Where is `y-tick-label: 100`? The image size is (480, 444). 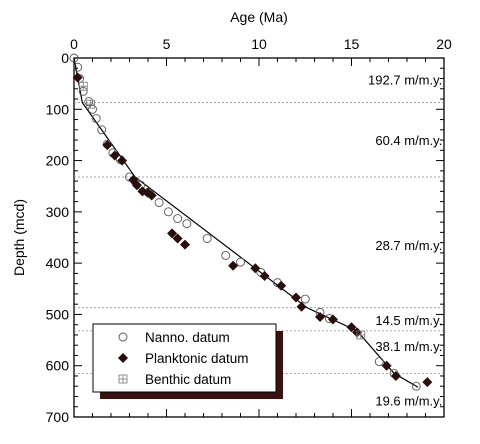
y-tick-label: 100 is located at coordinates (58, 109).